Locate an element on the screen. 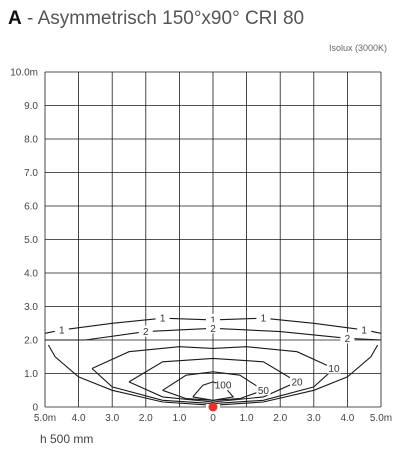 The width and height of the screenshot is (397, 453). y-tick-label: 10.0m is located at coordinates (24, 73).